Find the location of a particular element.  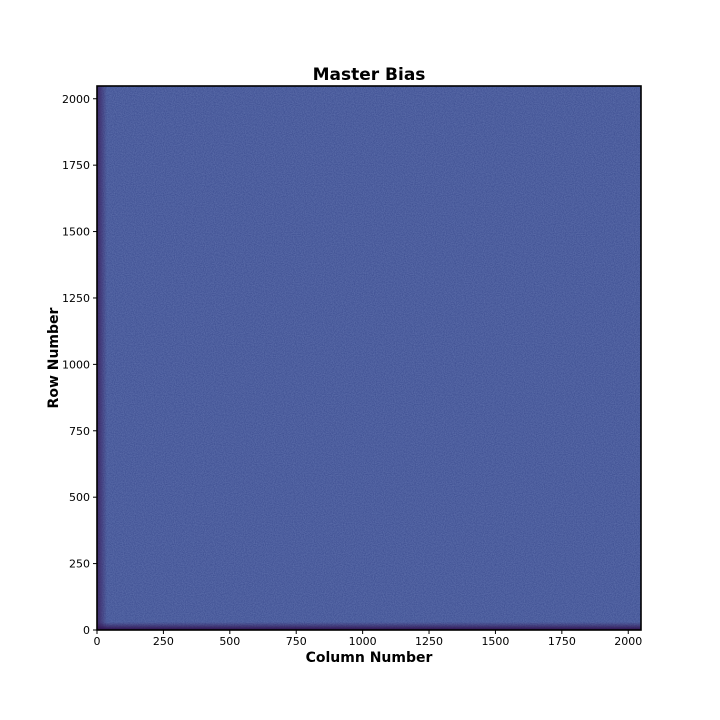

y-tick-label: 750 is located at coordinates (79, 431).